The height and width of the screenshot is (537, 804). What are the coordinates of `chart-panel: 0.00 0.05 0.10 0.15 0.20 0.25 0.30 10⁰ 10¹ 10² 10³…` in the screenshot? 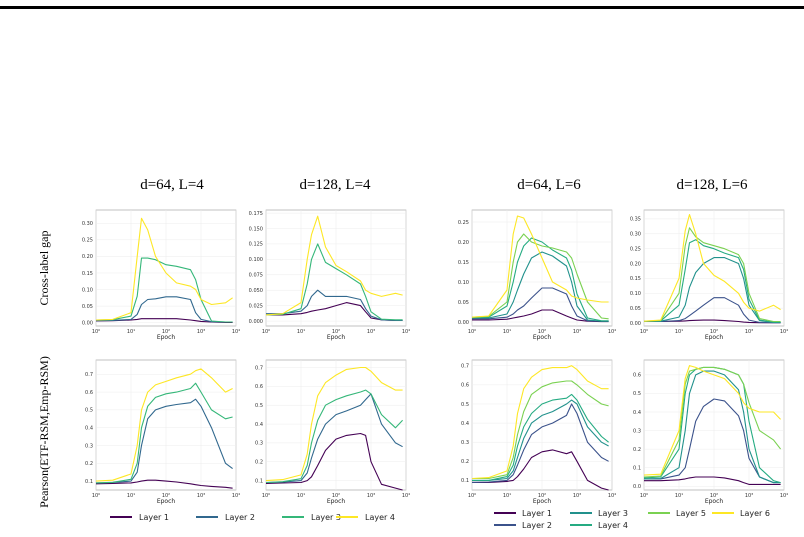 It's located at (161, 275).